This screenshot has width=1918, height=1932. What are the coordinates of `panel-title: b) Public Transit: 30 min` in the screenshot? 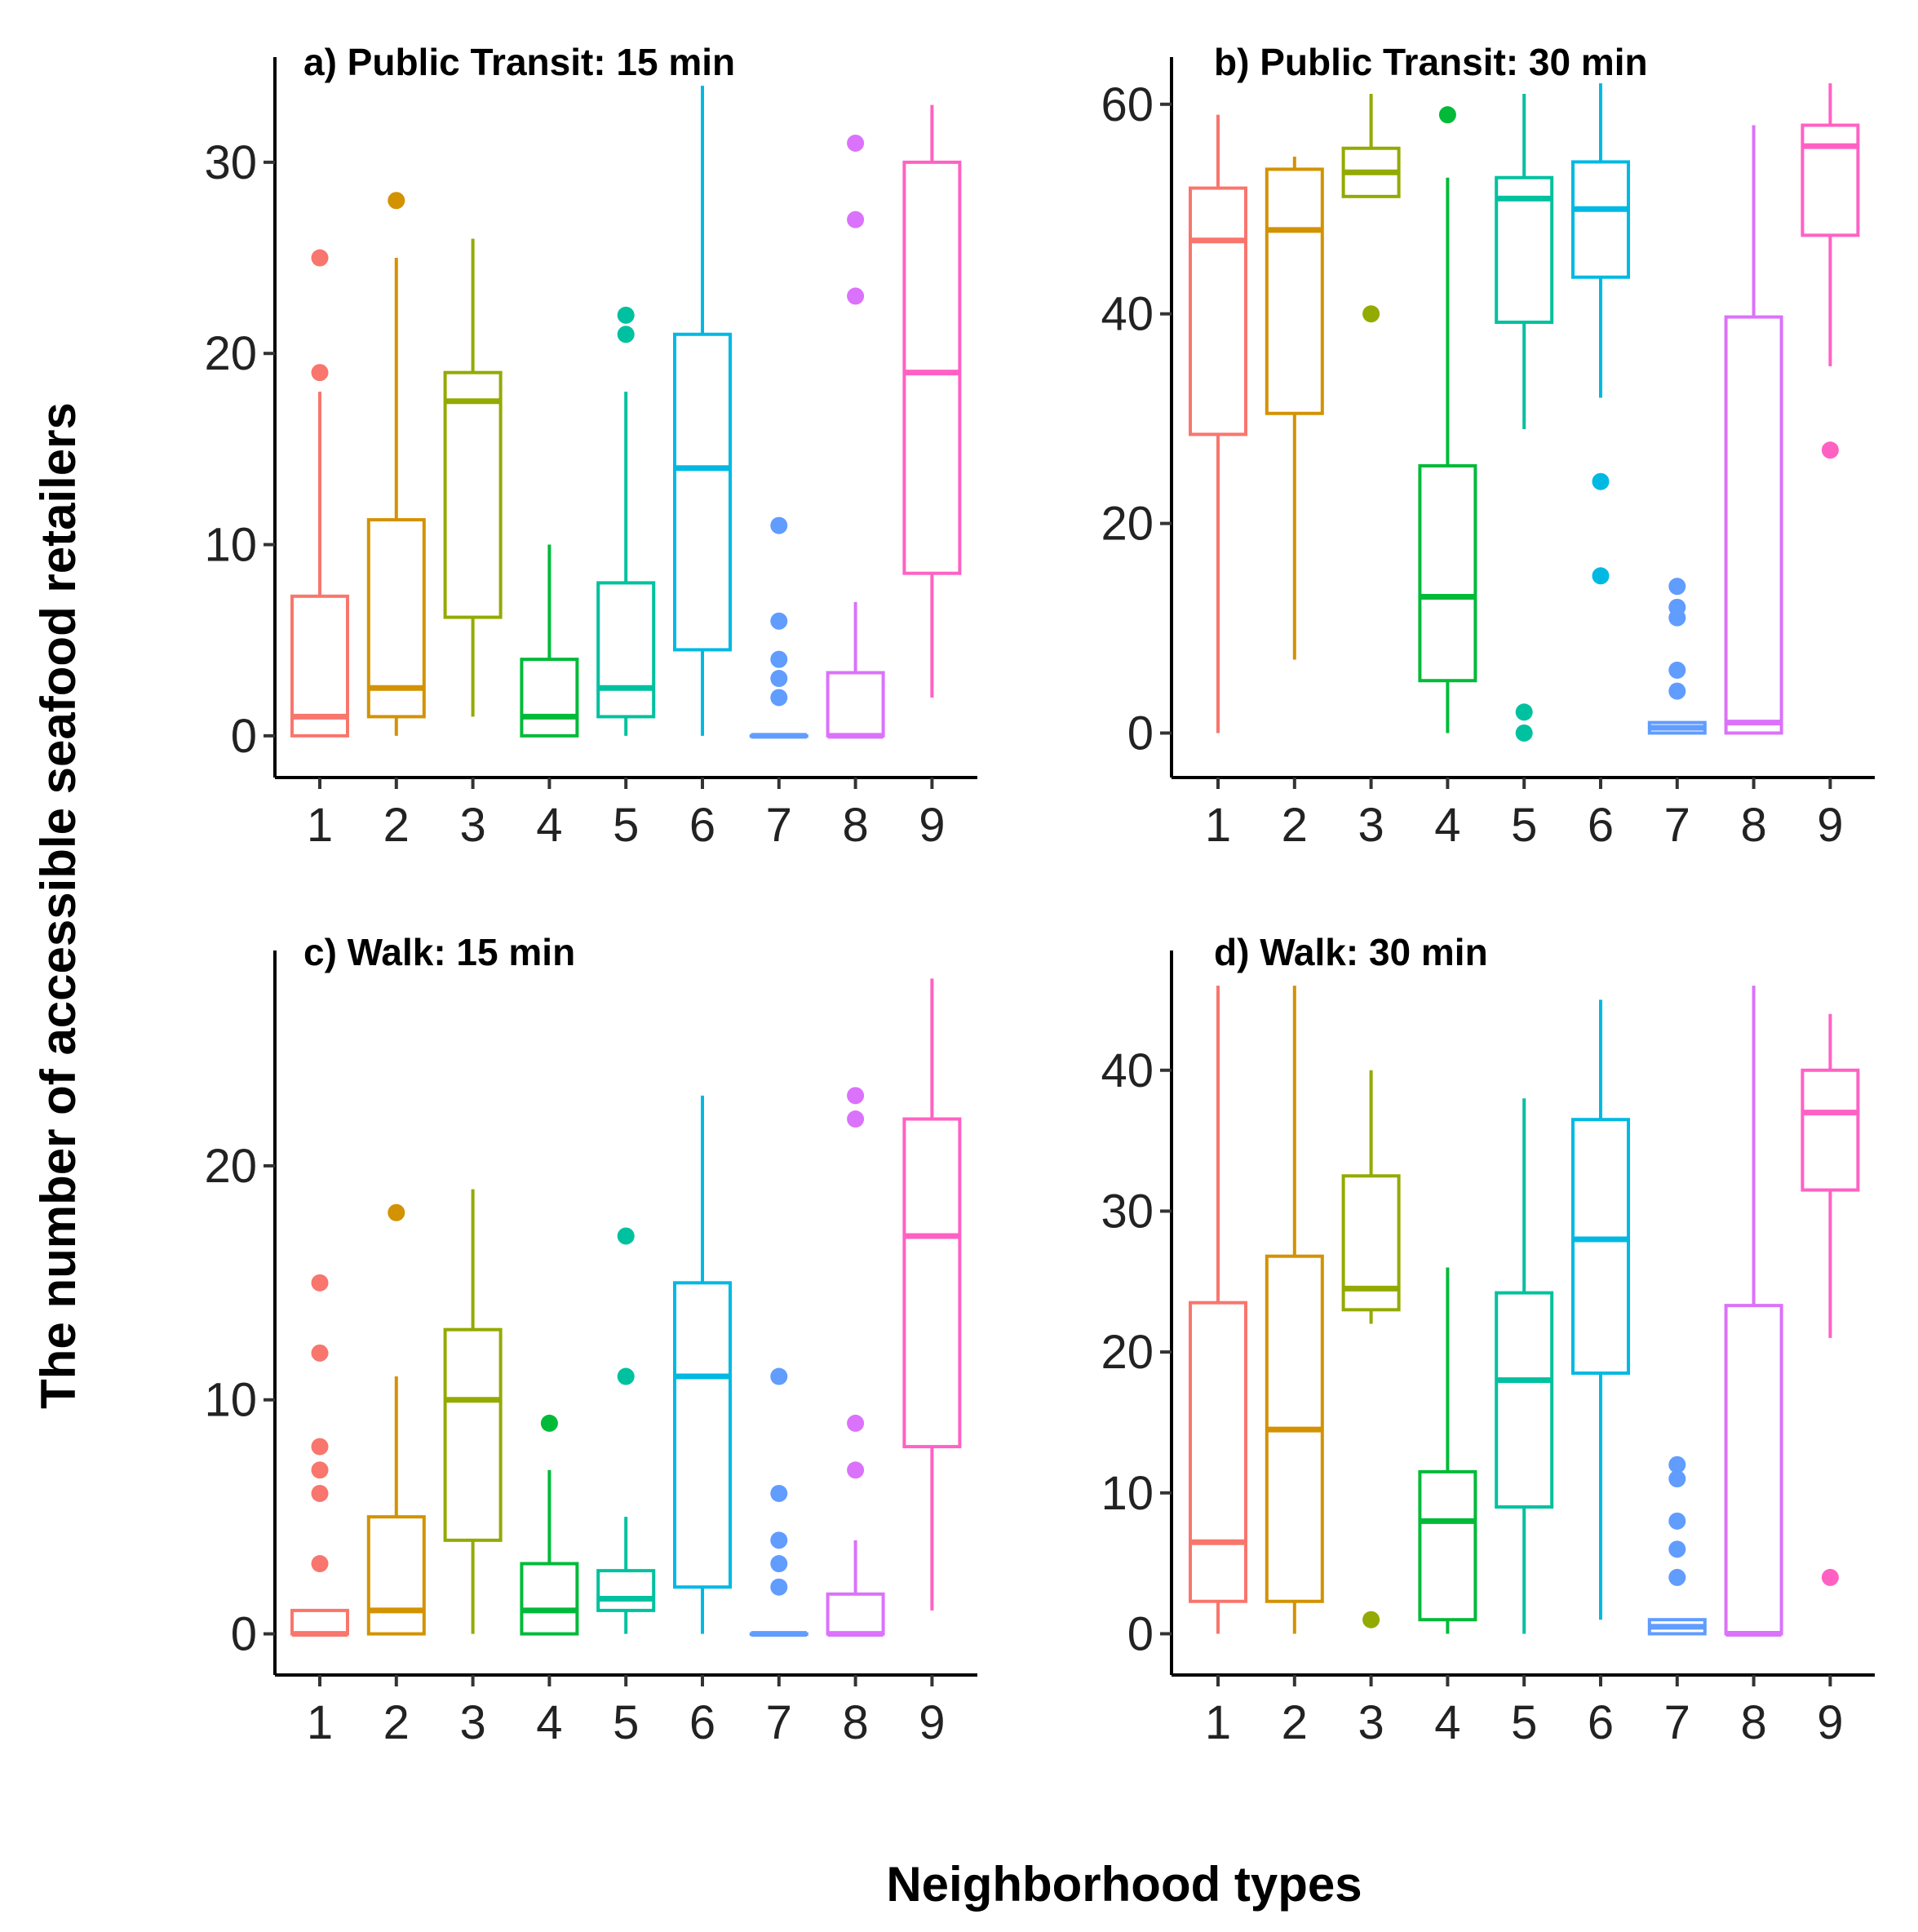 It's located at (1431, 62).